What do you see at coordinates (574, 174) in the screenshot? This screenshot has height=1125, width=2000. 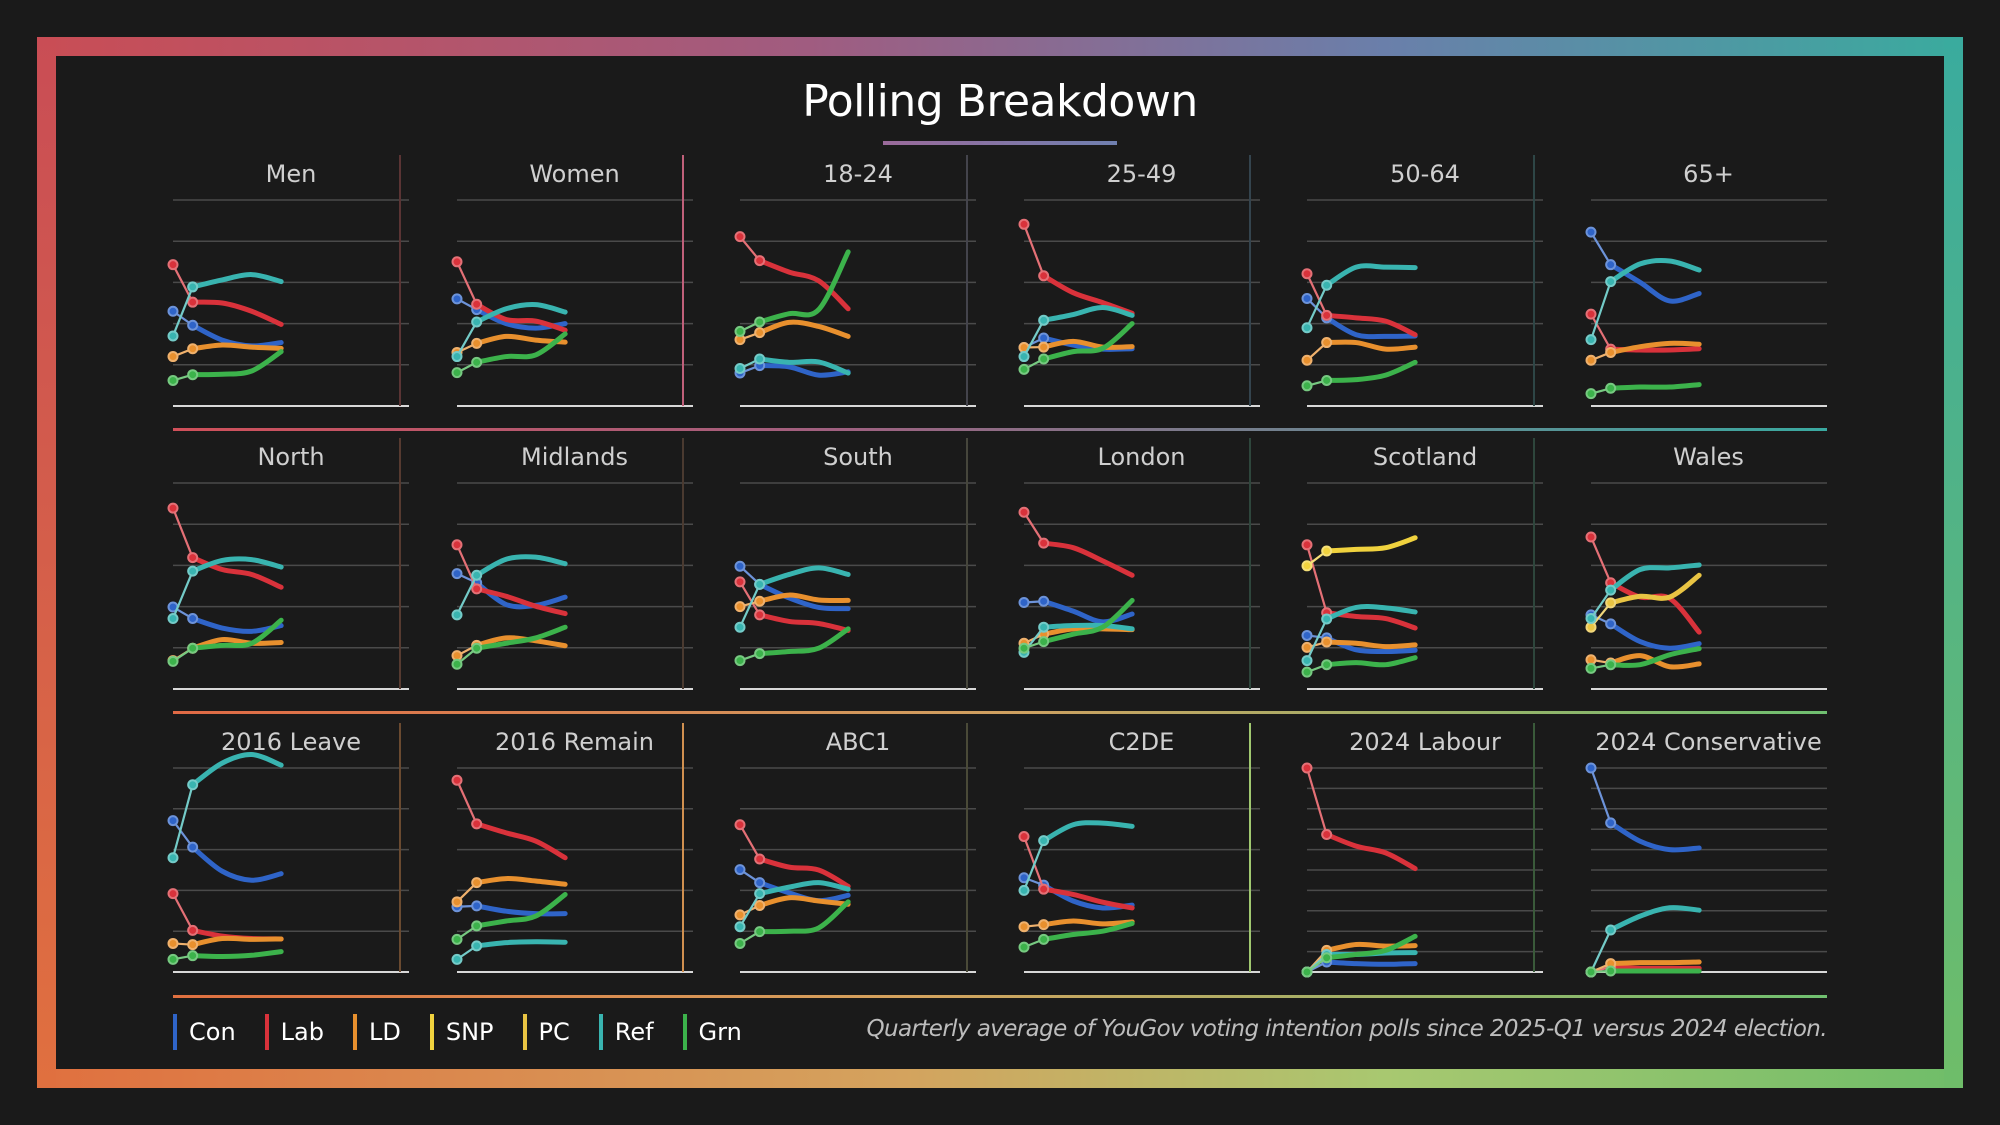 I see `panel-title: Women` at bounding box center [574, 174].